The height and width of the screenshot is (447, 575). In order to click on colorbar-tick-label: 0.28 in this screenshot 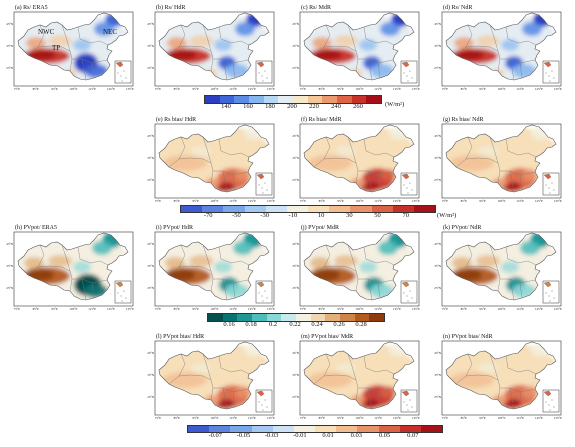, I will do `click(361, 324)`.